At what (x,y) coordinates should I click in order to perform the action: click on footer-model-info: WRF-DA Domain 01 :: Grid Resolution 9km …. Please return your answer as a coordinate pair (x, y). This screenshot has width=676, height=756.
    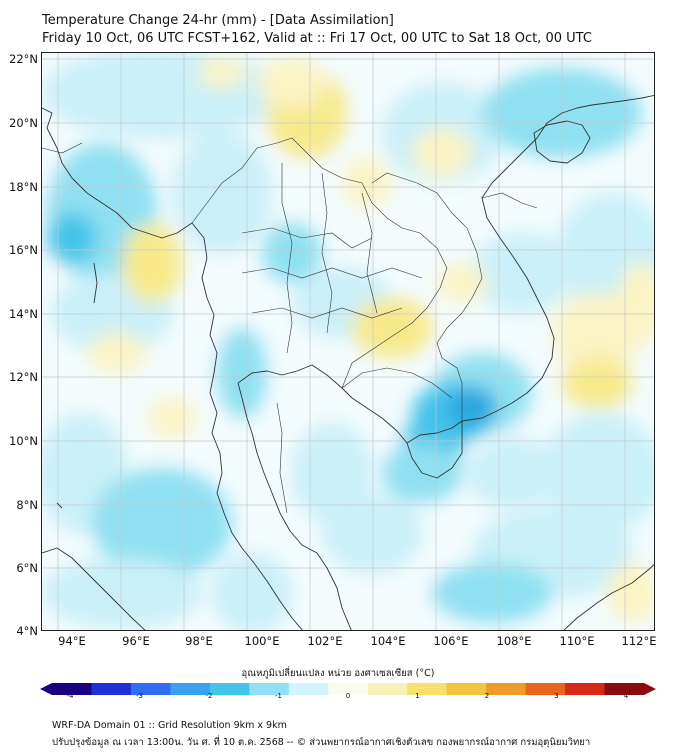
    Looking at the image, I should click on (169, 725).